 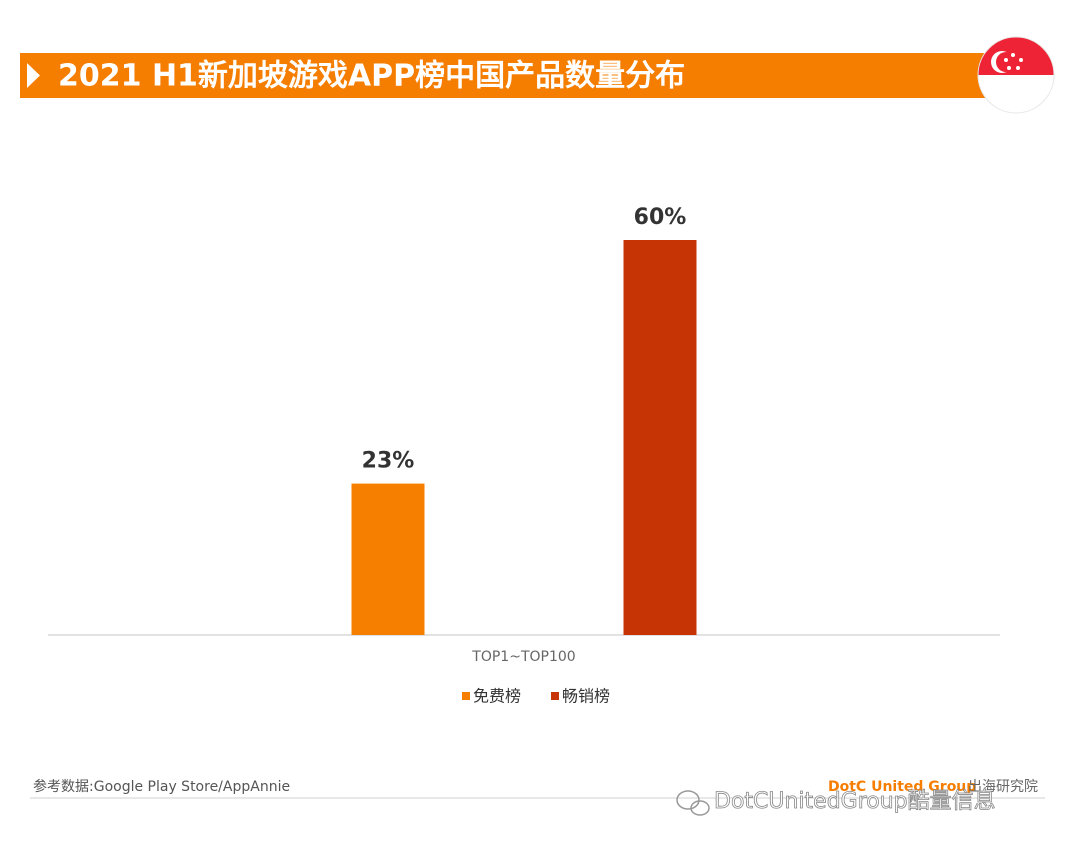 I want to click on chart-title: 2021 H1新加坡游戏APP榜中国产品数量分布, so click(x=371, y=76).